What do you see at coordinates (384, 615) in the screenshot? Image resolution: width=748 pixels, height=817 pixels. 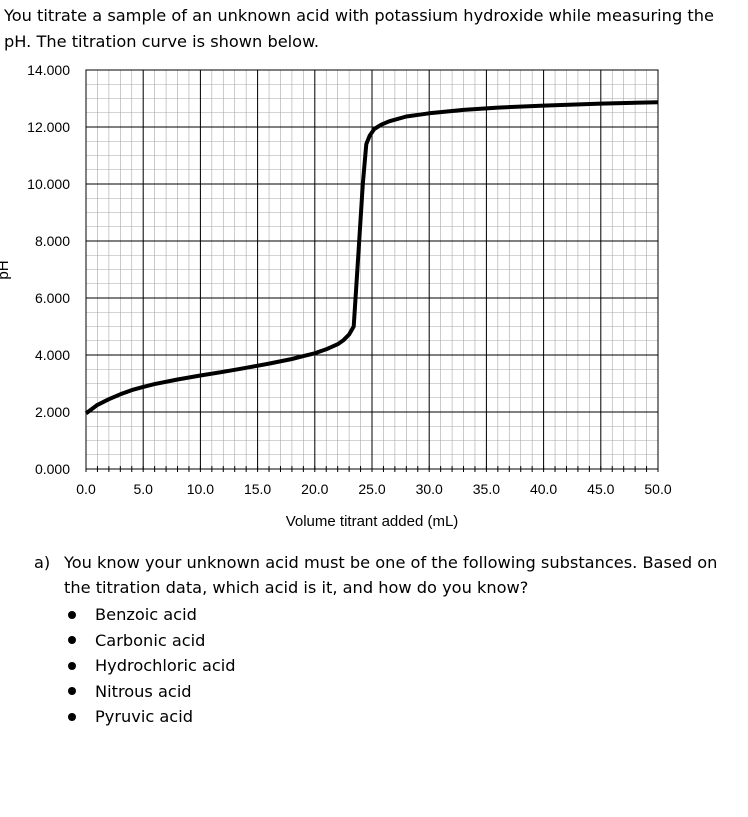 I see `option-benzoic-acid: Benzoic acid` at bounding box center [384, 615].